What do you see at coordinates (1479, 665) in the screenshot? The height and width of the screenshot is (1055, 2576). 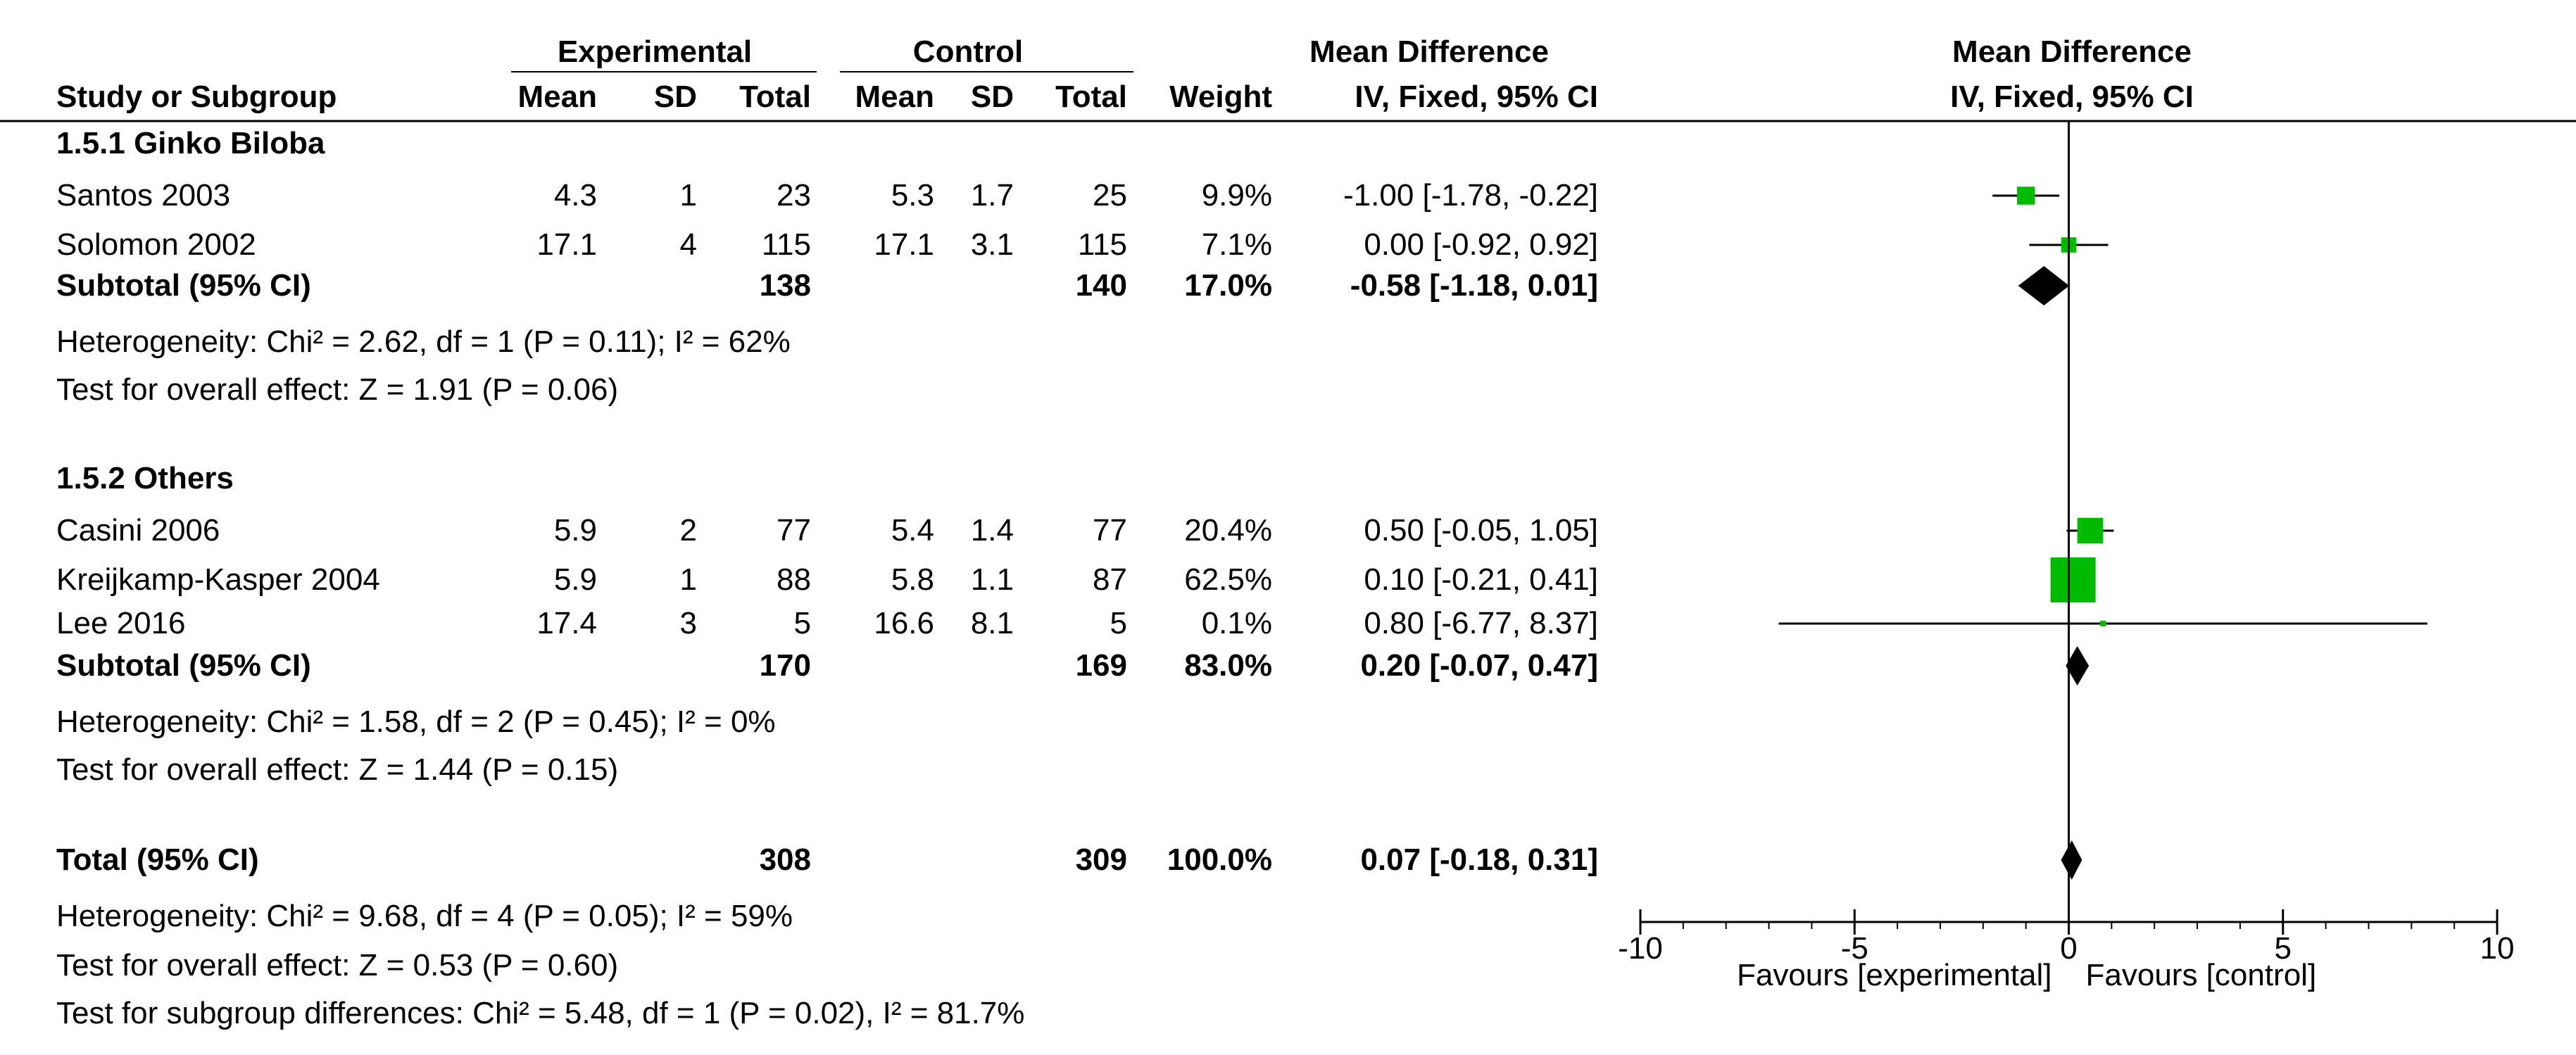 I see `pooled-ci: 0.20 [-0.07, 0.47]` at bounding box center [1479, 665].